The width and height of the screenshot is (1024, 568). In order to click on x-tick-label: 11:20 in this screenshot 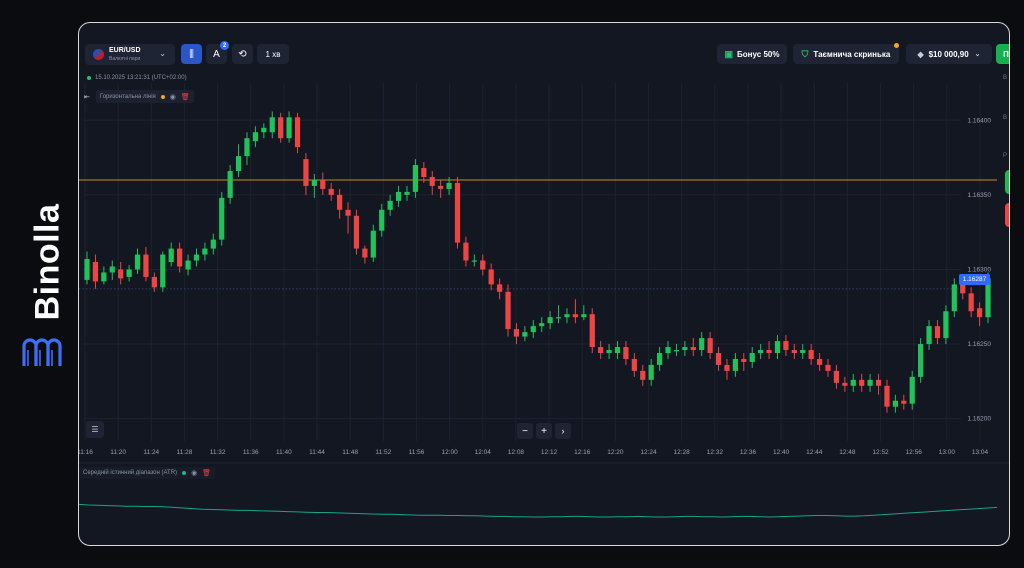, I will do `click(118, 452)`.